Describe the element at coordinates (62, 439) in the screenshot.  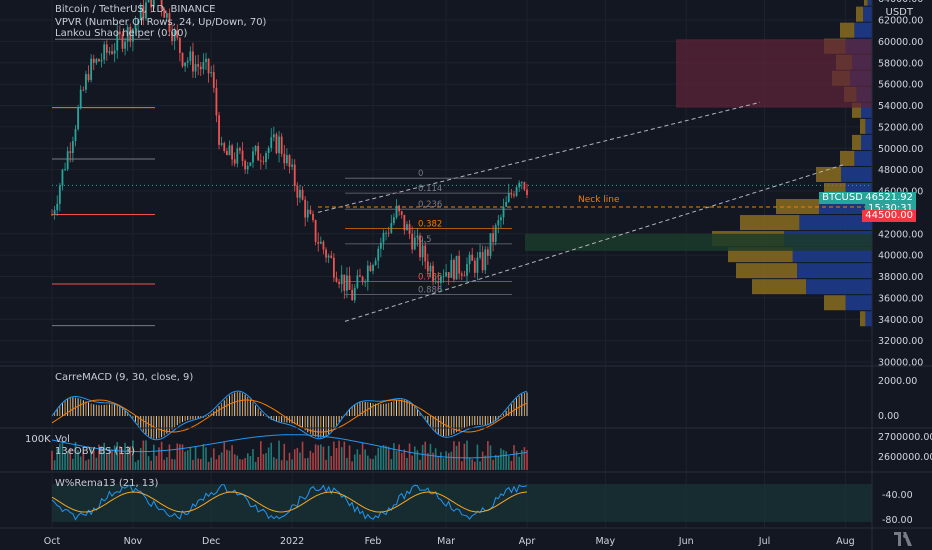
I see `vol-legend: Vol` at that location.